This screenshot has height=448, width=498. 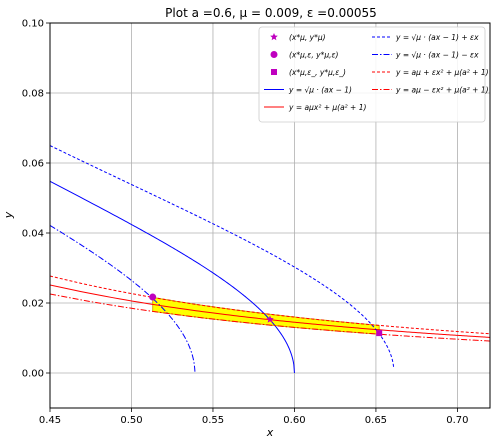 I want to click on y-axis-label: y, so click(x=8, y=215).